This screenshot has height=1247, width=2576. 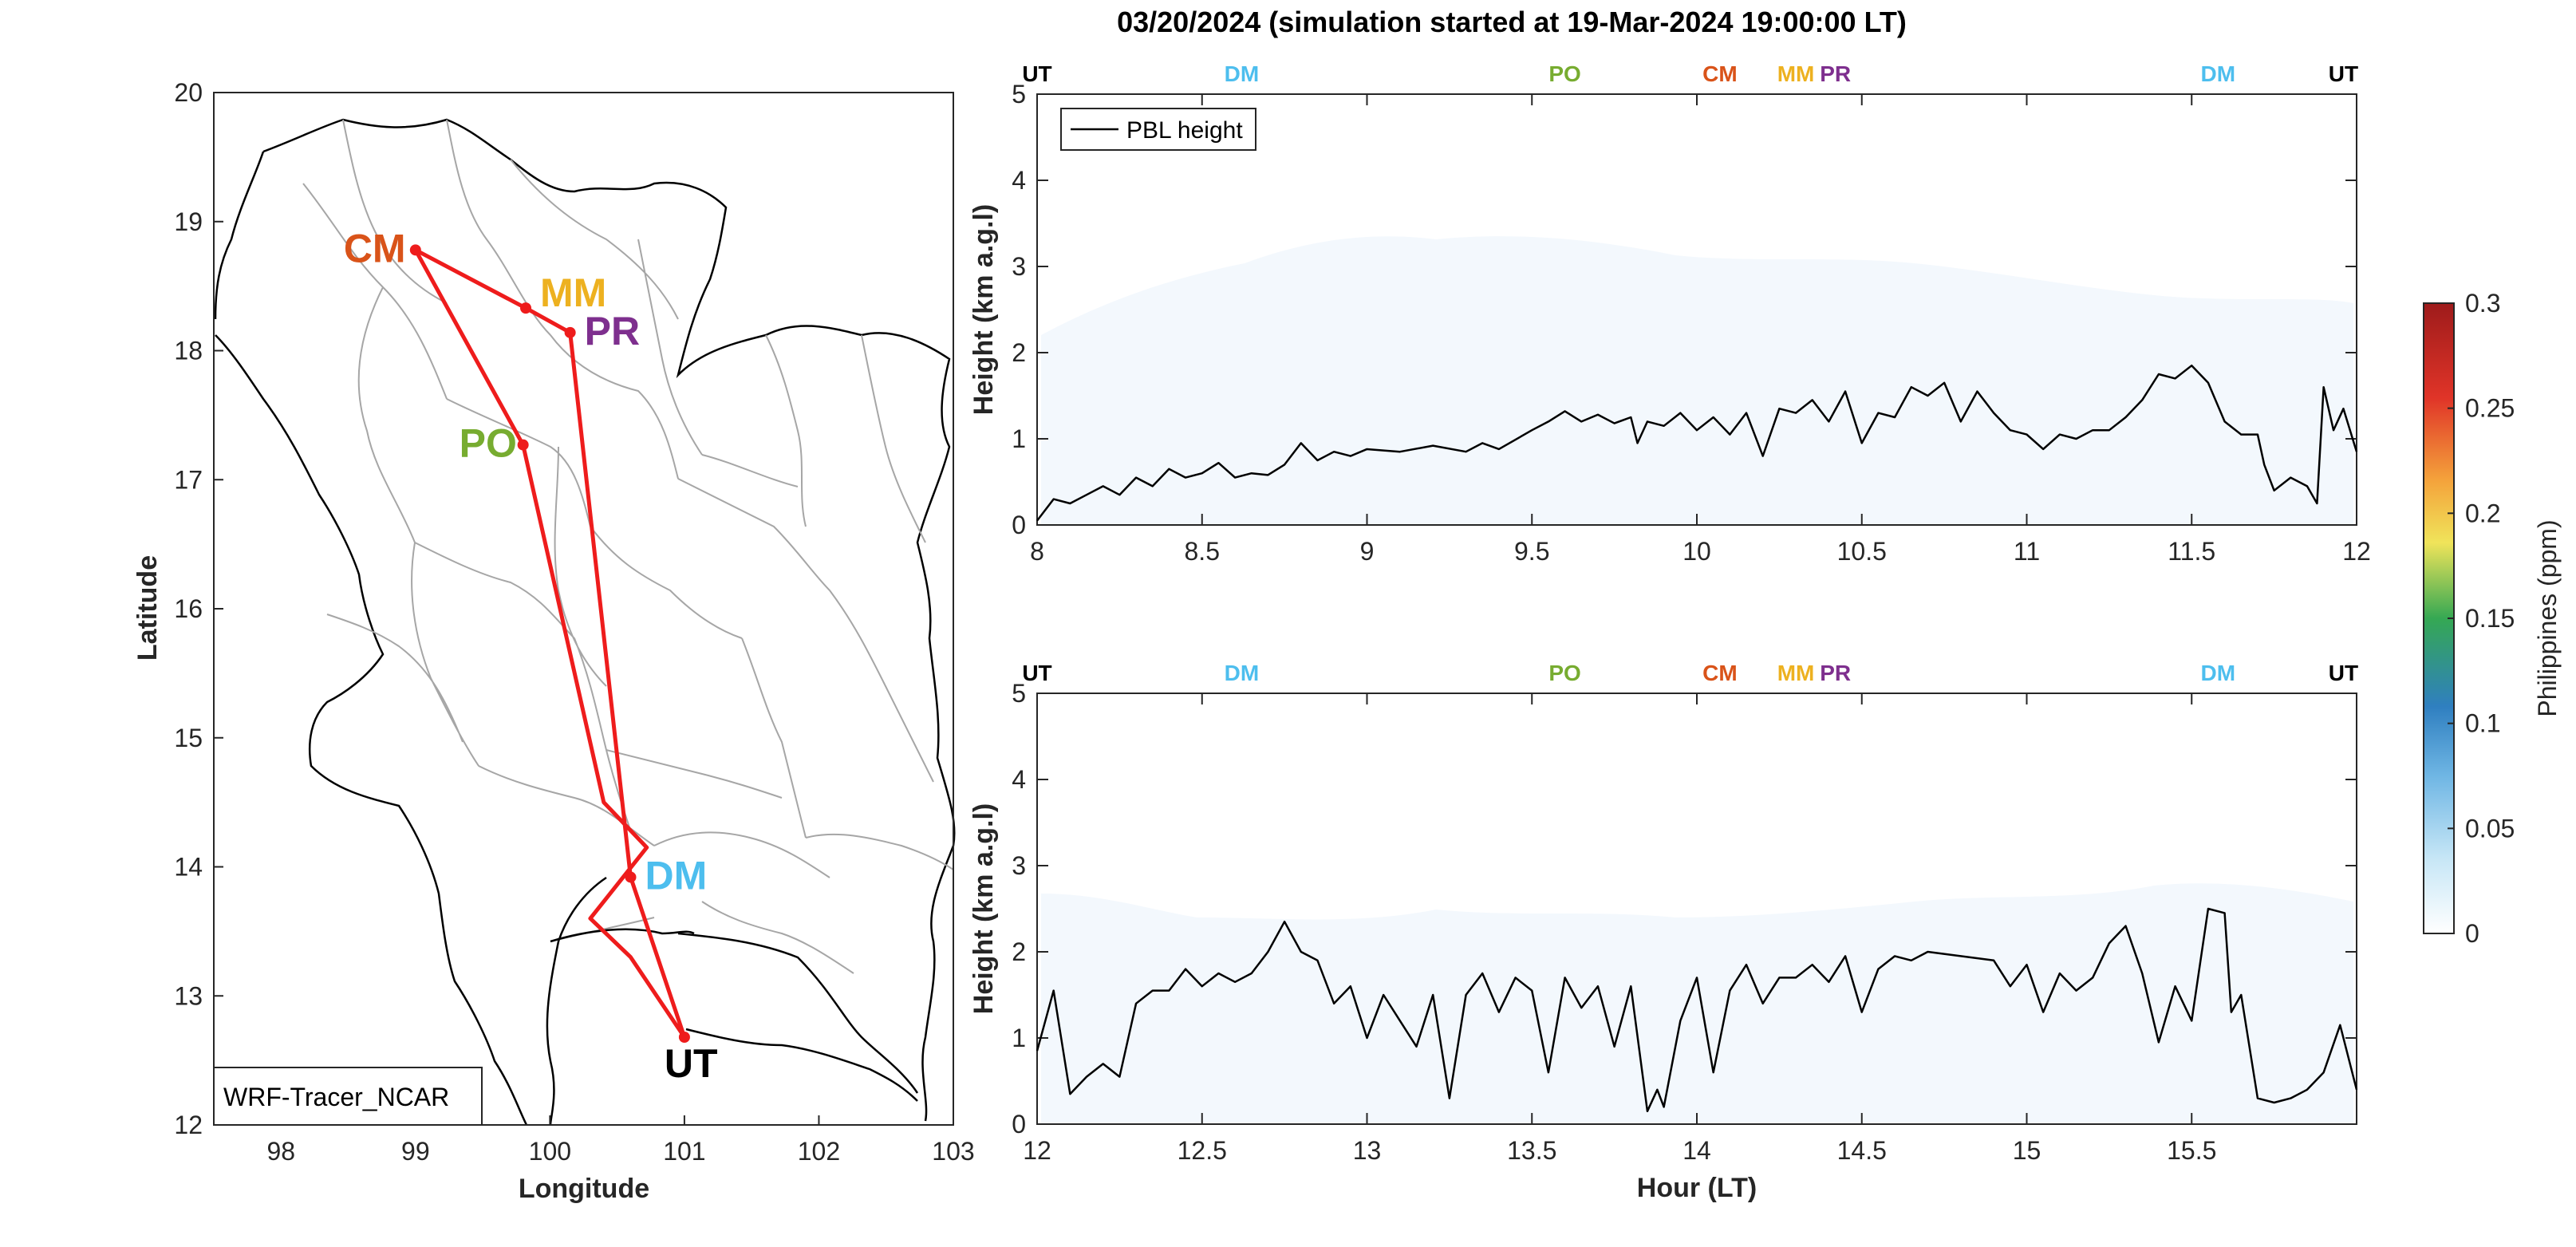 What do you see at coordinates (1862, 1151) in the screenshot?
I see `ts2-x-tick-label: 14.5` at bounding box center [1862, 1151].